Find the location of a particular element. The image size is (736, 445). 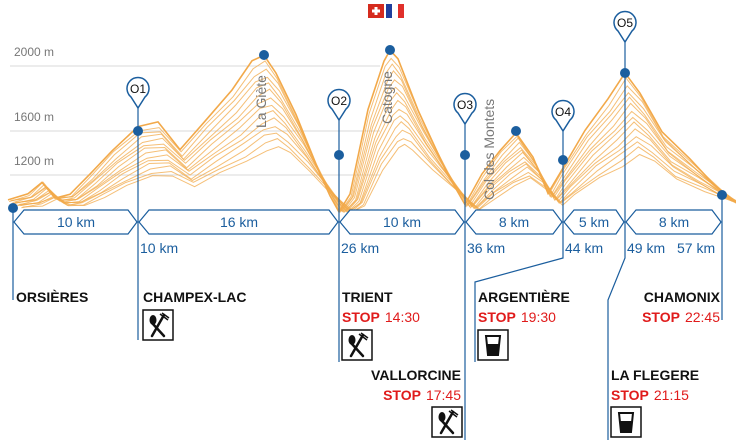

peak-marker-col-des-montets is located at coordinates (516, 131).